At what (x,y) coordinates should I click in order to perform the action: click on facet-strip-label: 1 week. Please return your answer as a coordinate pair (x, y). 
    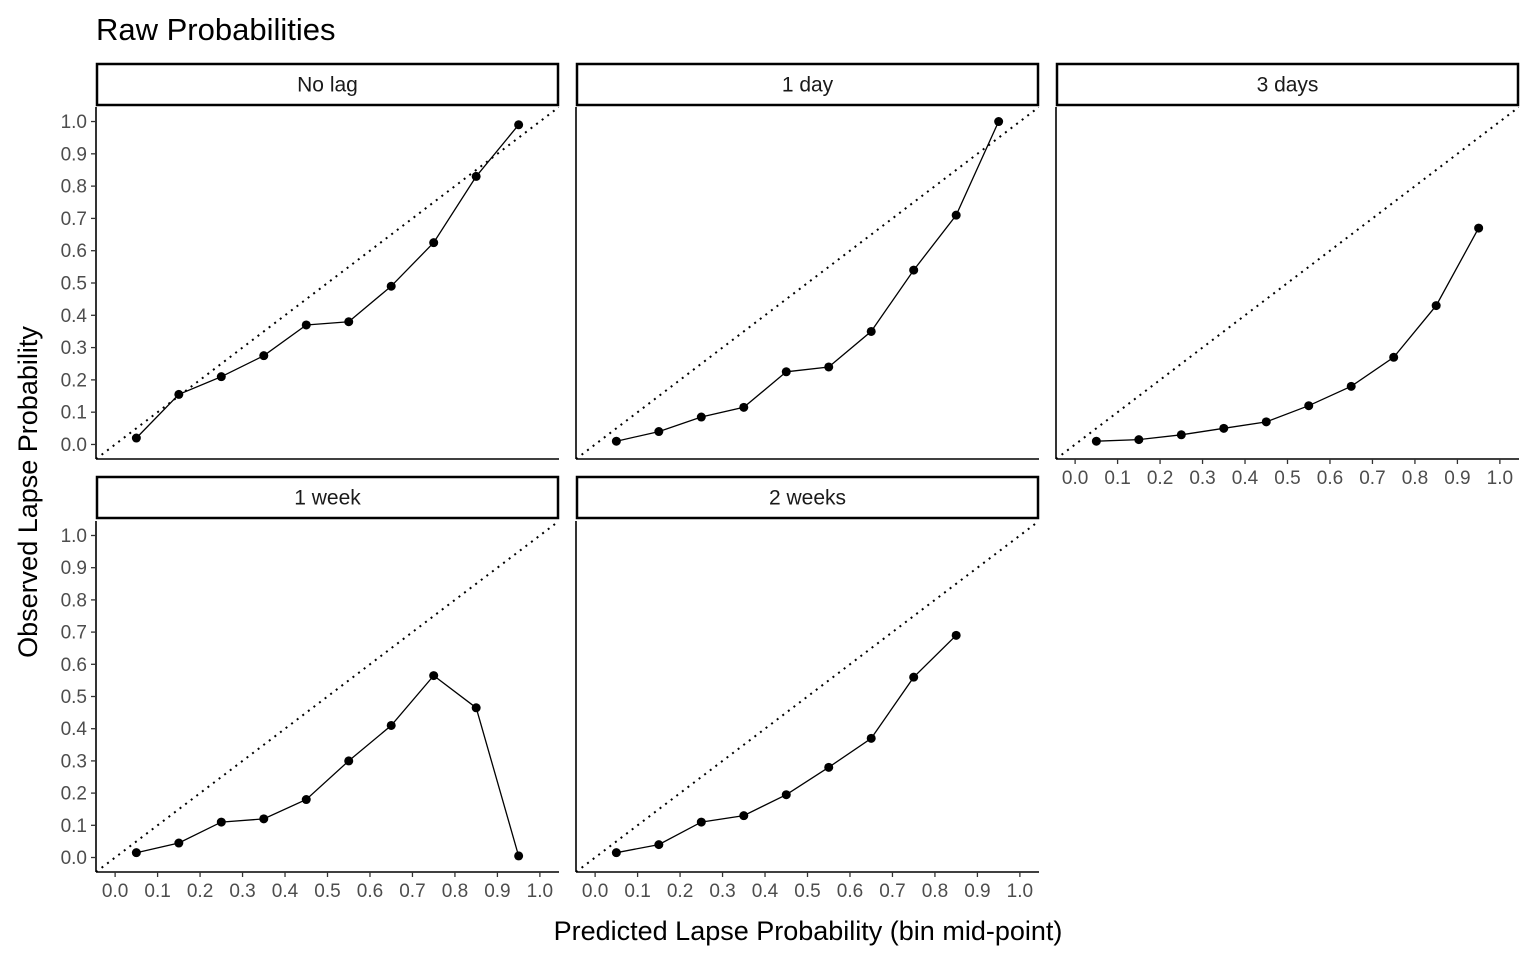
    Looking at the image, I should click on (327, 498).